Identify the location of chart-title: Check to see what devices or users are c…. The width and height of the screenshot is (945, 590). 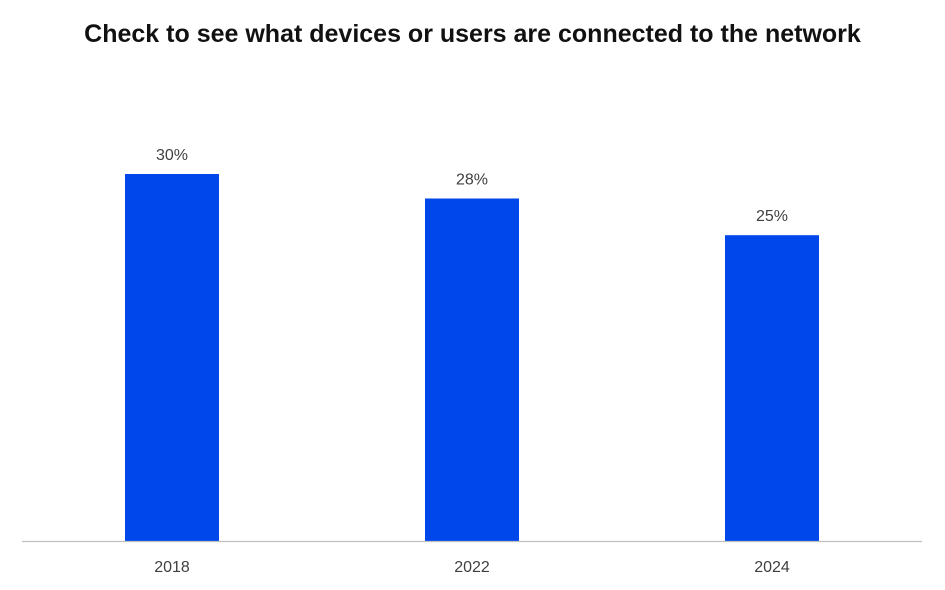
(472, 34).